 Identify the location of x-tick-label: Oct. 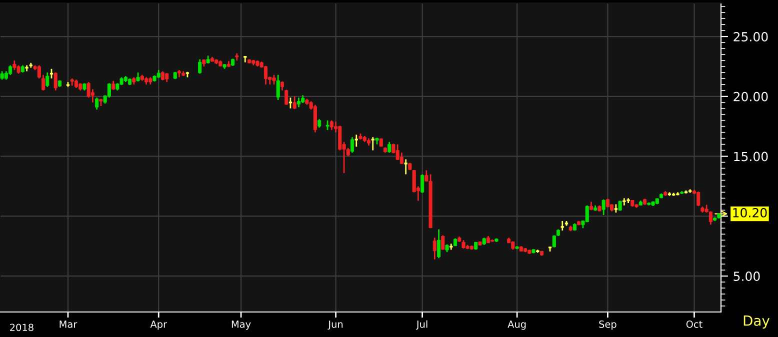
(694, 324).